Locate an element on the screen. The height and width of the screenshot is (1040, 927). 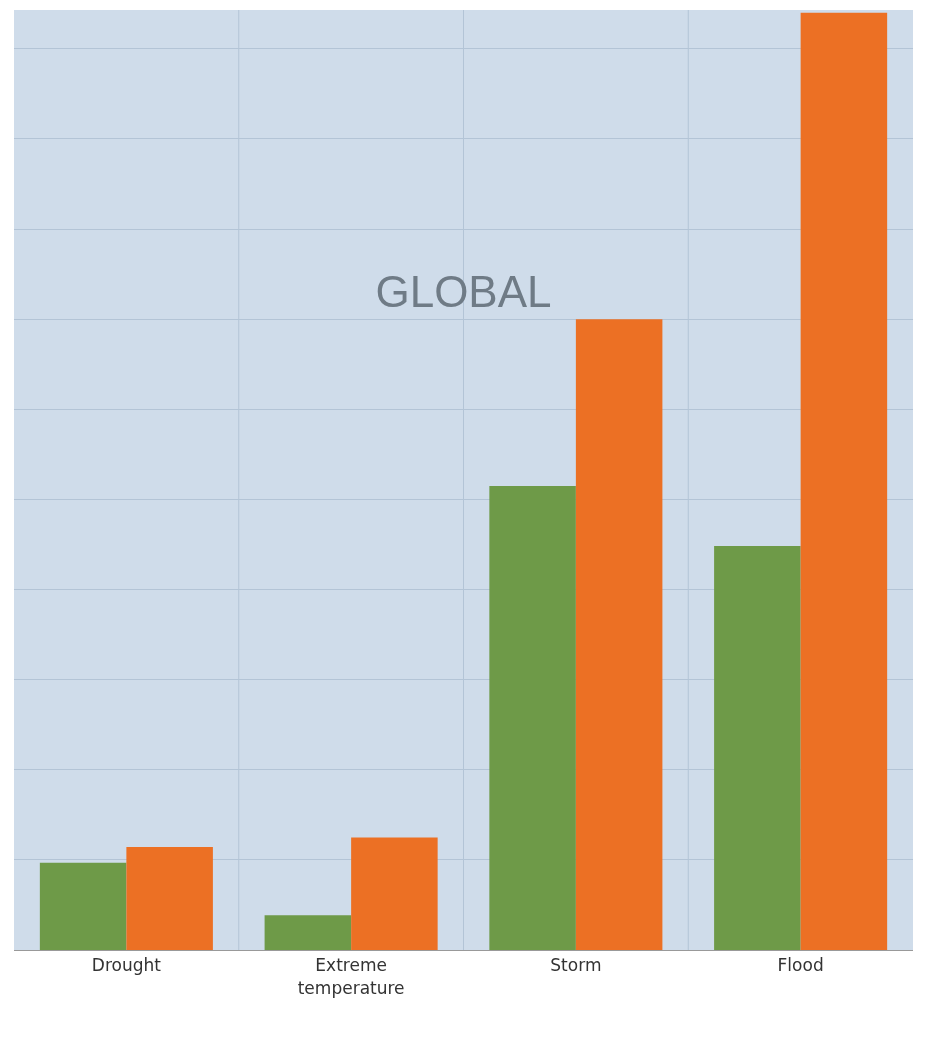
x-tick-label: Storm is located at coordinates (576, 965).